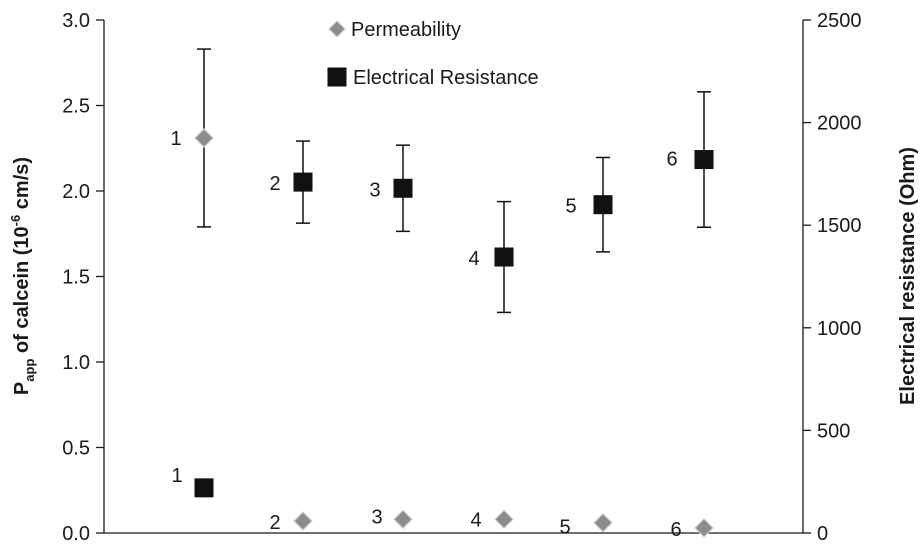 The width and height of the screenshot is (921, 544). I want to click on legend-label: Electrical Resistance, so click(446, 78).